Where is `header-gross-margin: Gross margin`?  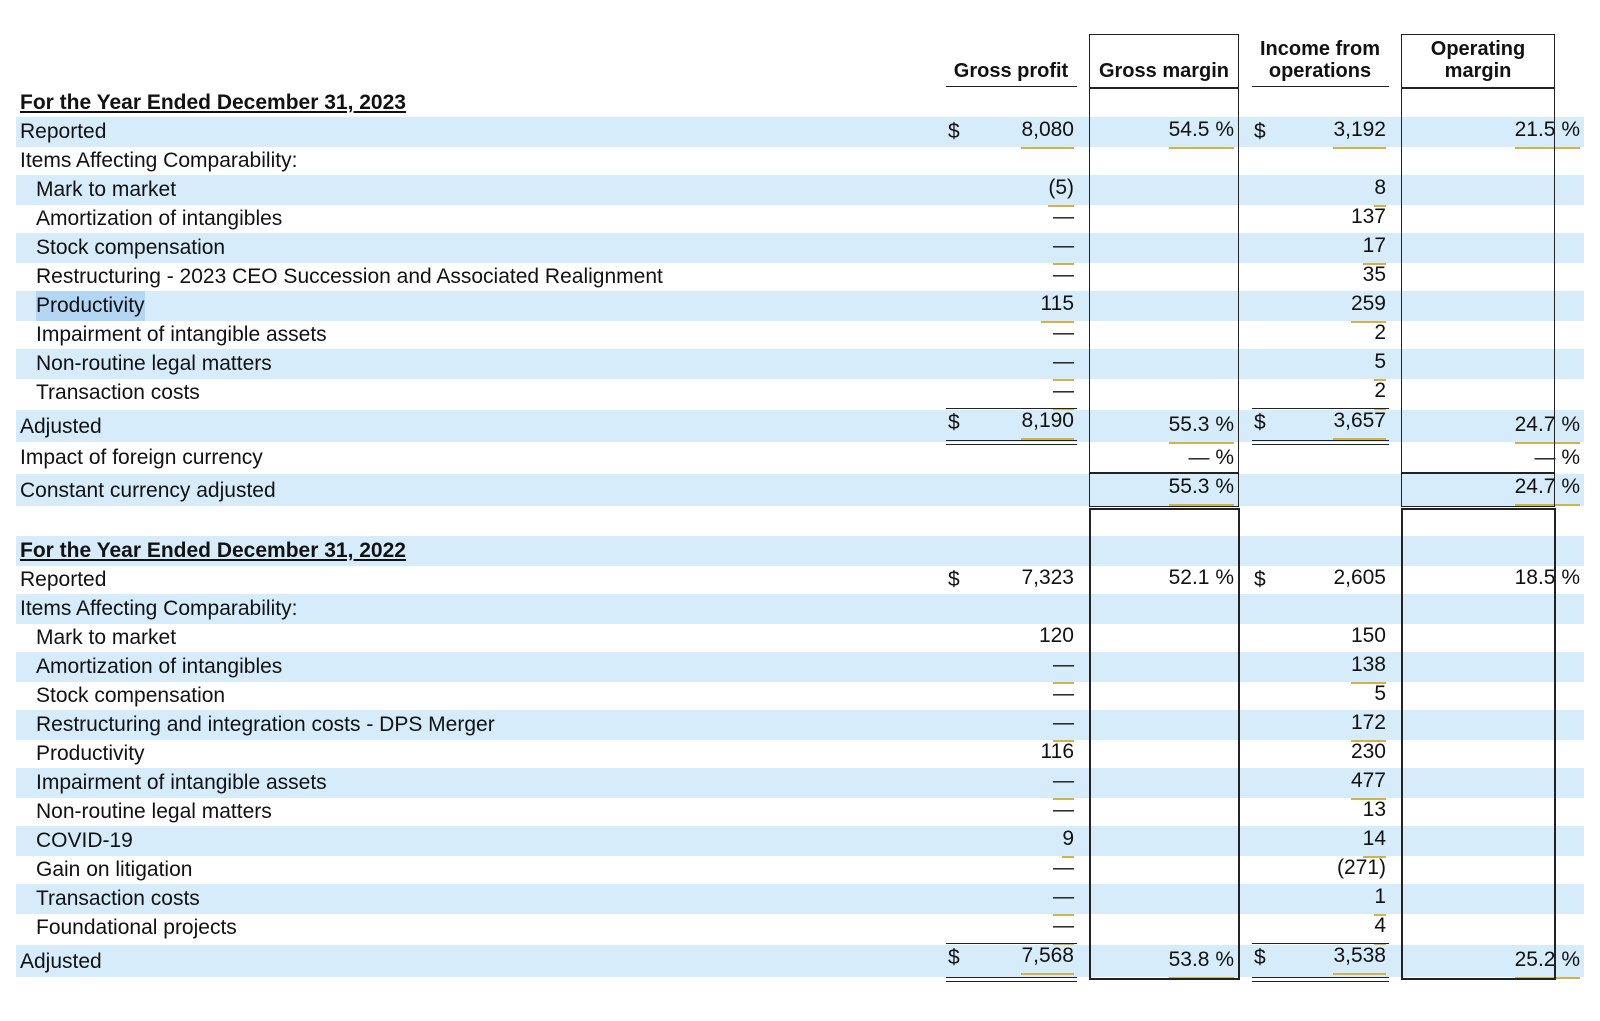
header-gross-margin: Gross margin is located at coordinates (1164, 71).